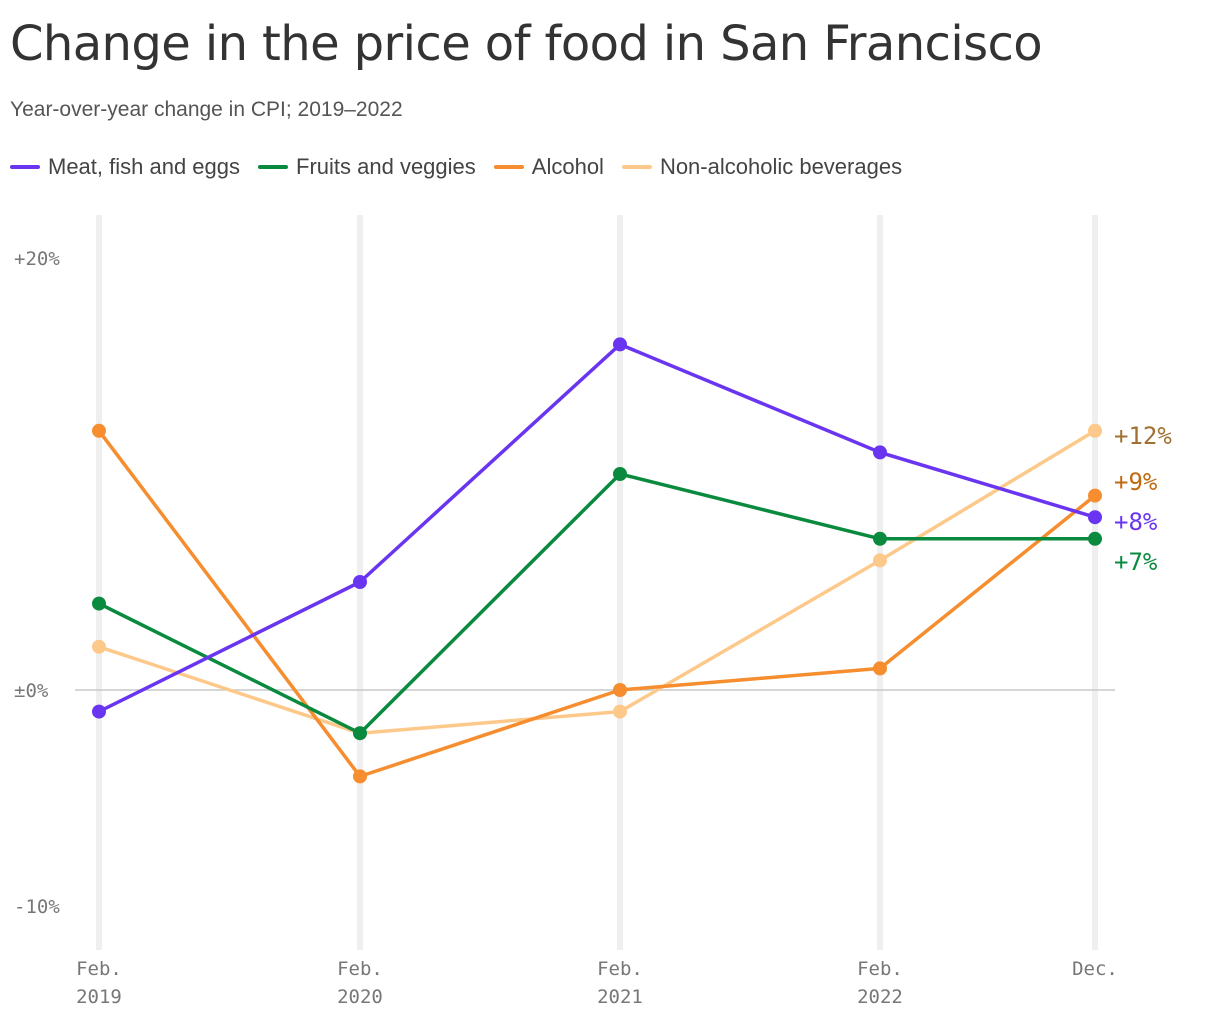 The image size is (1220, 1020). I want to click on legend-item-beverages: Non-alcoholic beverages, so click(762, 167).